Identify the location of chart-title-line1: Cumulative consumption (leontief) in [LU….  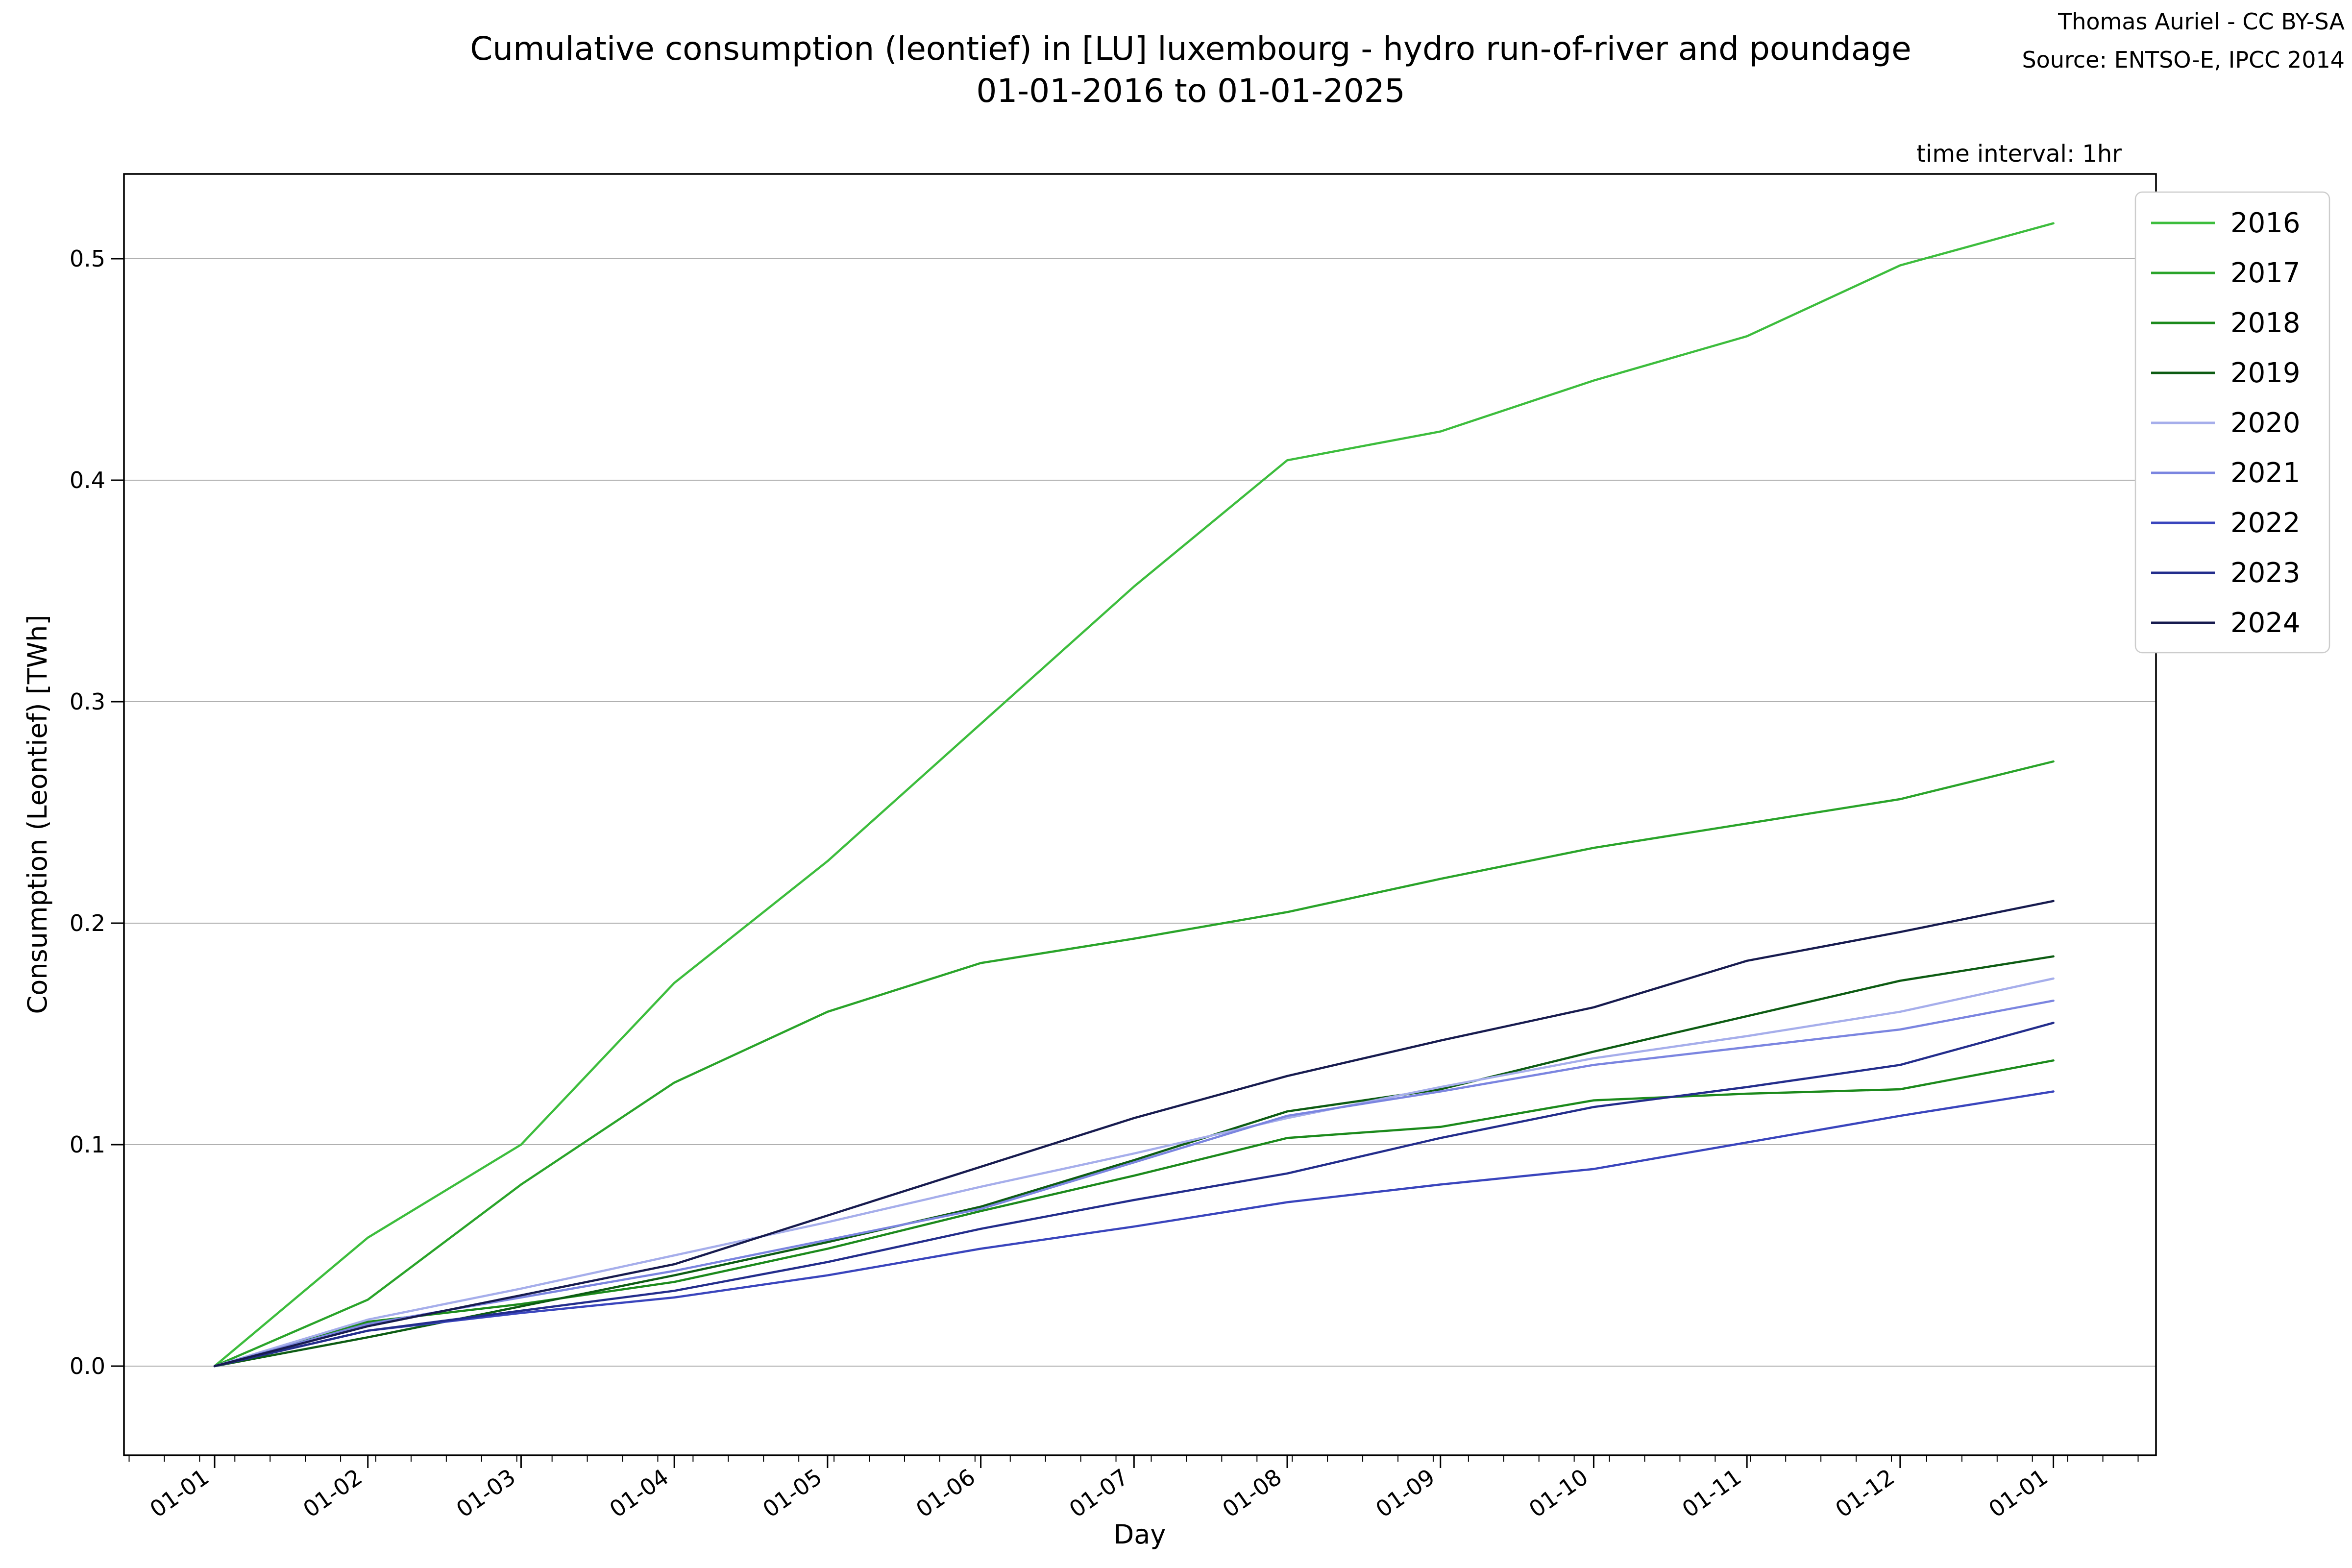
(1190, 49).